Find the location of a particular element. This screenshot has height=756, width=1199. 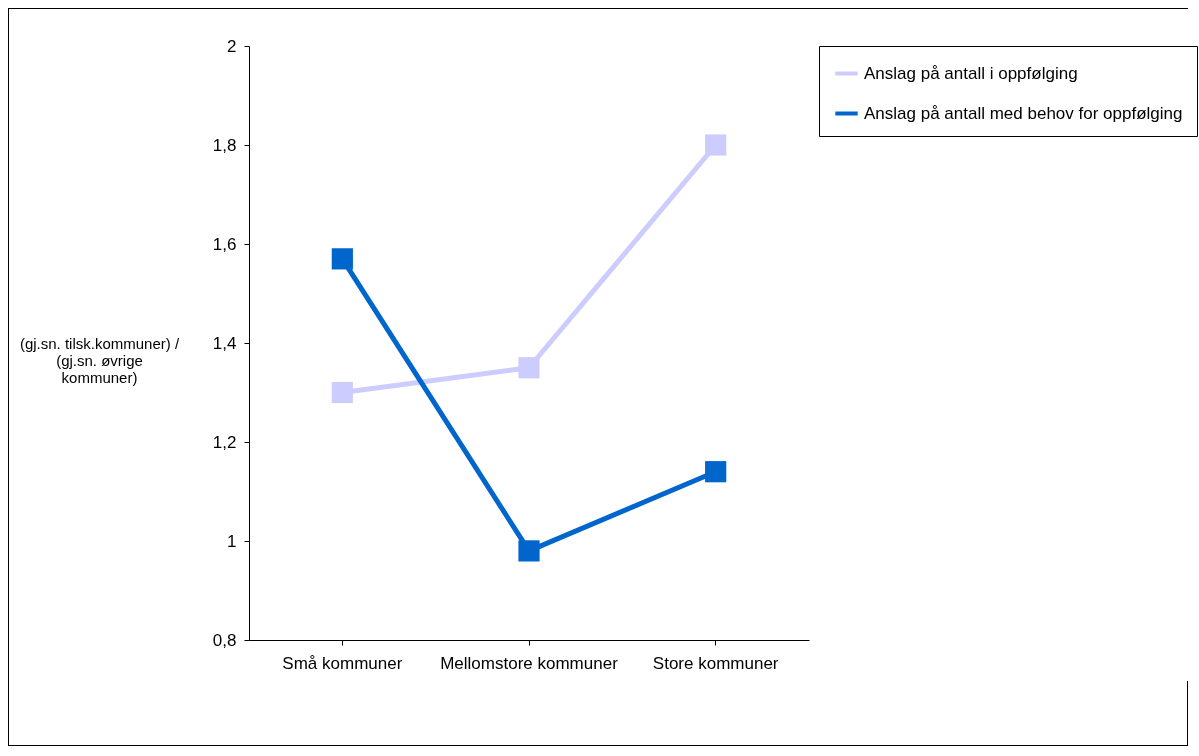

legend-label: Anslag på antall med behov for oppfølging is located at coordinates (1023, 113).